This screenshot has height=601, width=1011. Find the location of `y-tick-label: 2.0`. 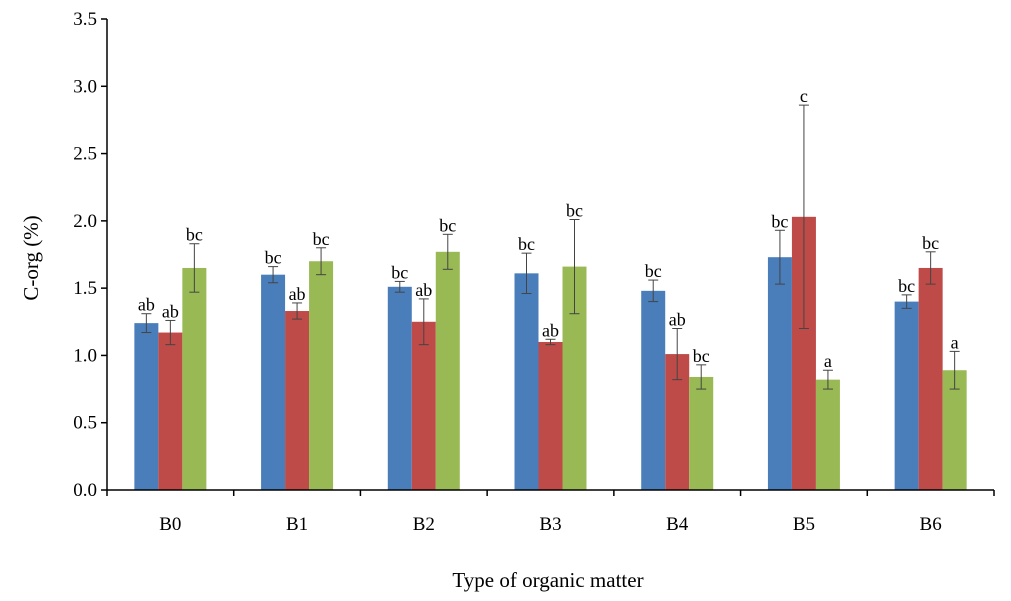

y-tick-label: 2.0 is located at coordinates (85, 221).